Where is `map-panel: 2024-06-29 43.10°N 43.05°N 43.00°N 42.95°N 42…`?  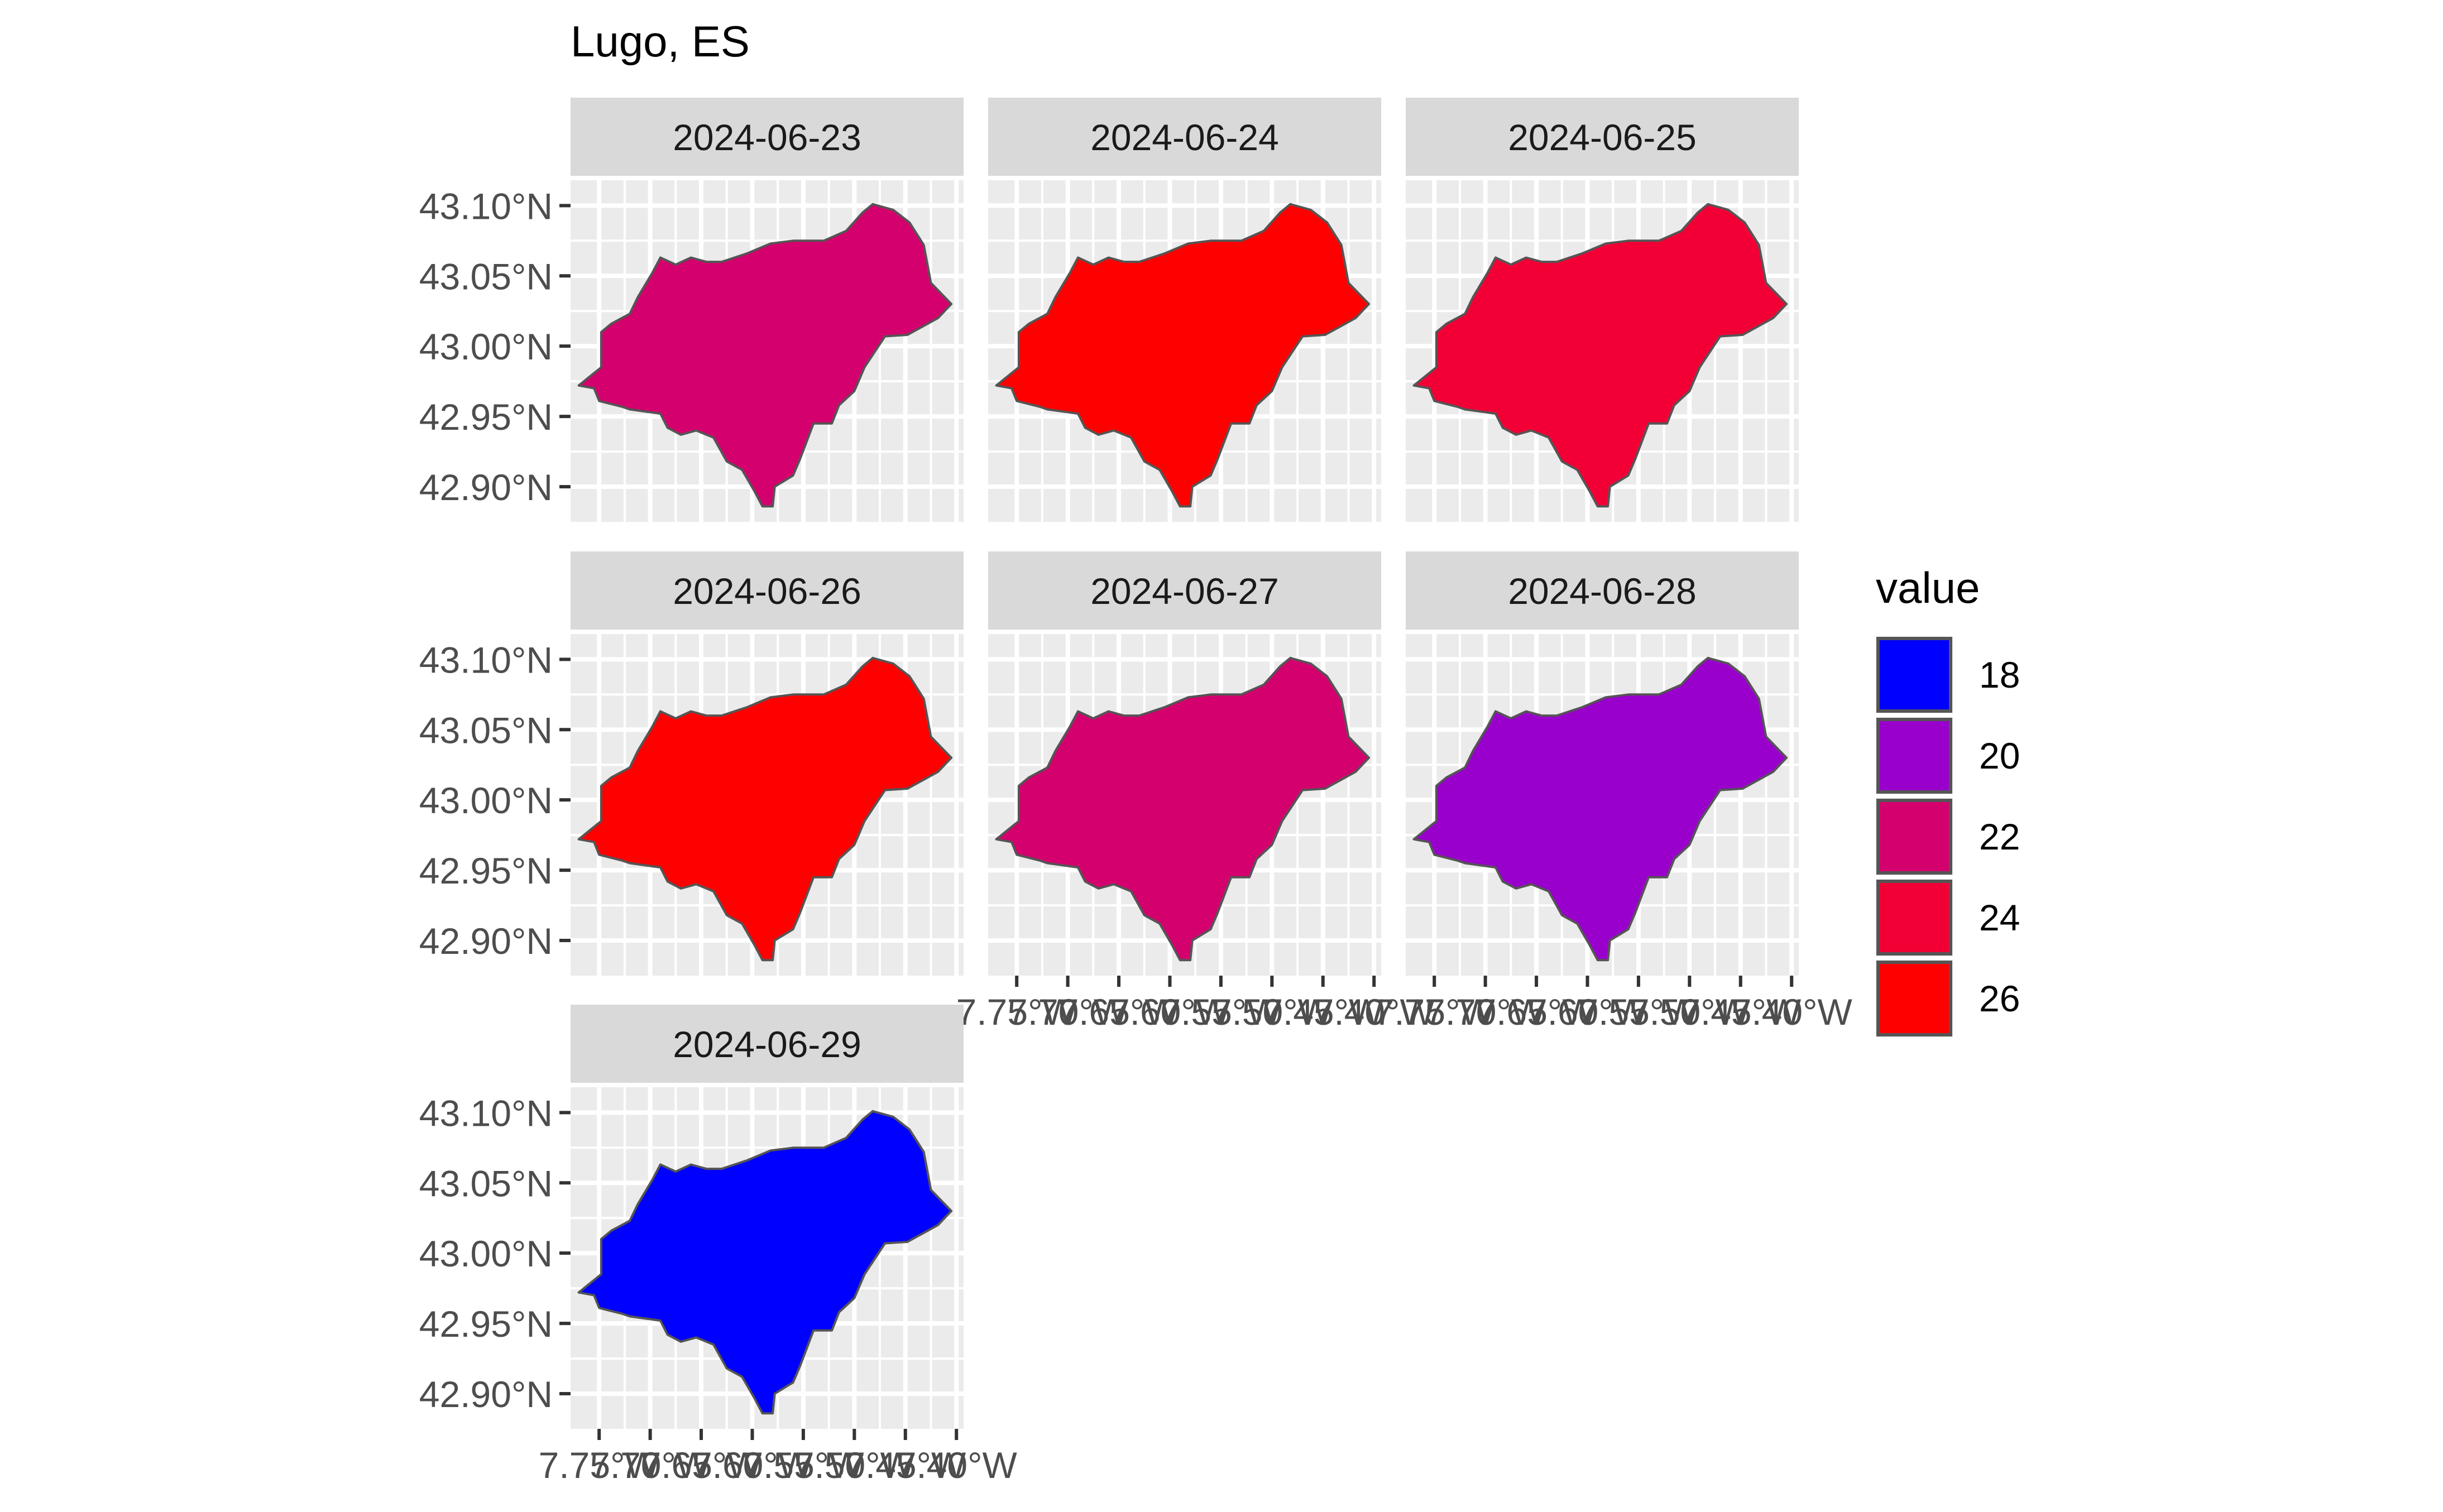
map-panel: 2024-06-29 43.10°N 43.05°N 43.00°N 42.95°N 42… is located at coordinates (718, 1245).